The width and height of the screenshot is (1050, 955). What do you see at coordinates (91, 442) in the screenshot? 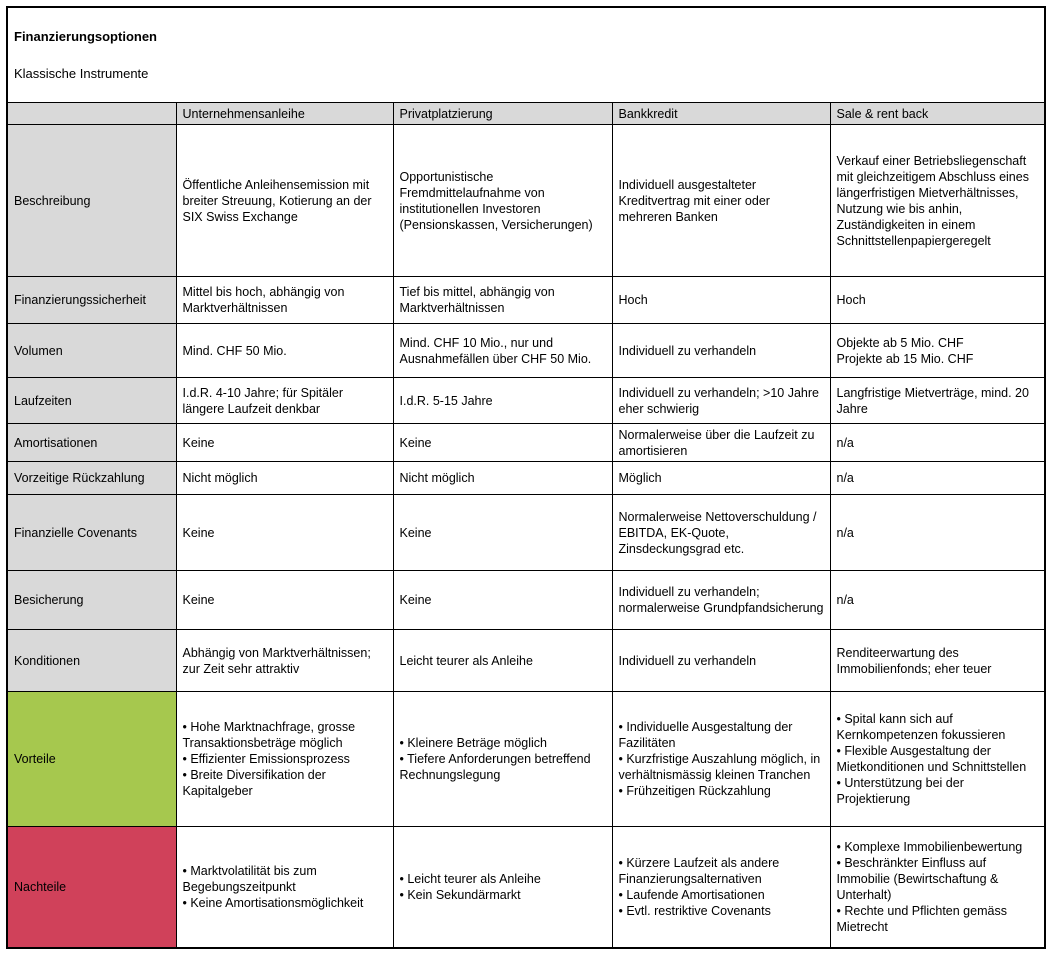
I see `row-label: Amortisationen` at bounding box center [91, 442].